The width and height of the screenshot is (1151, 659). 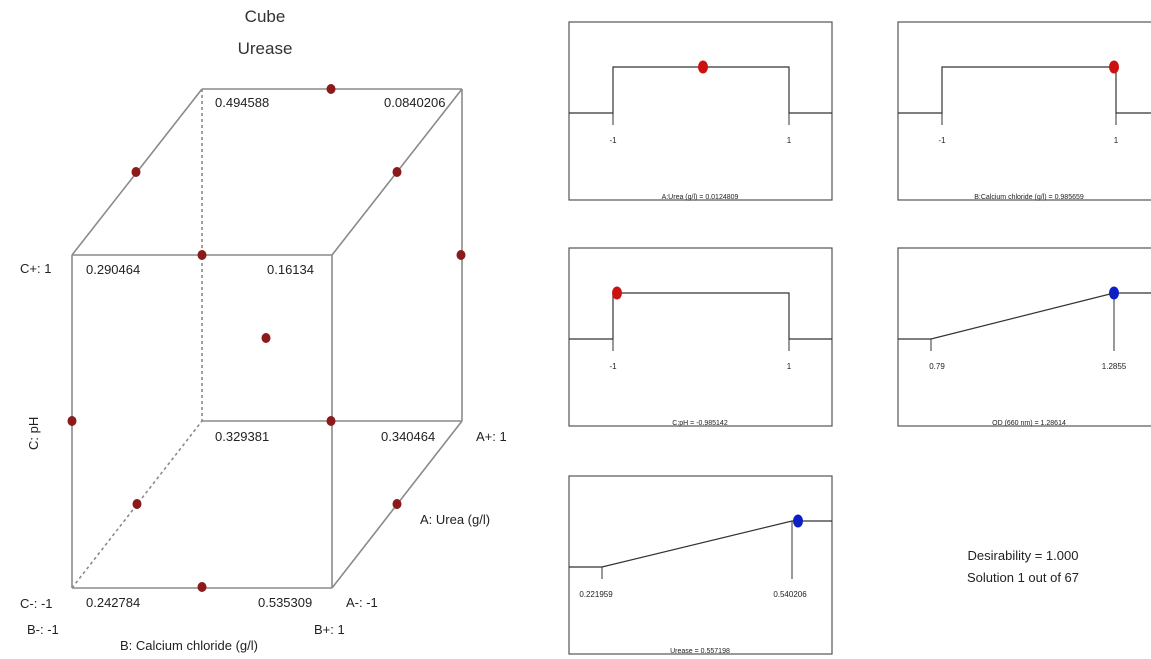 What do you see at coordinates (1023, 555) in the screenshot?
I see `desirability-value: Desirability = 1.000` at bounding box center [1023, 555].